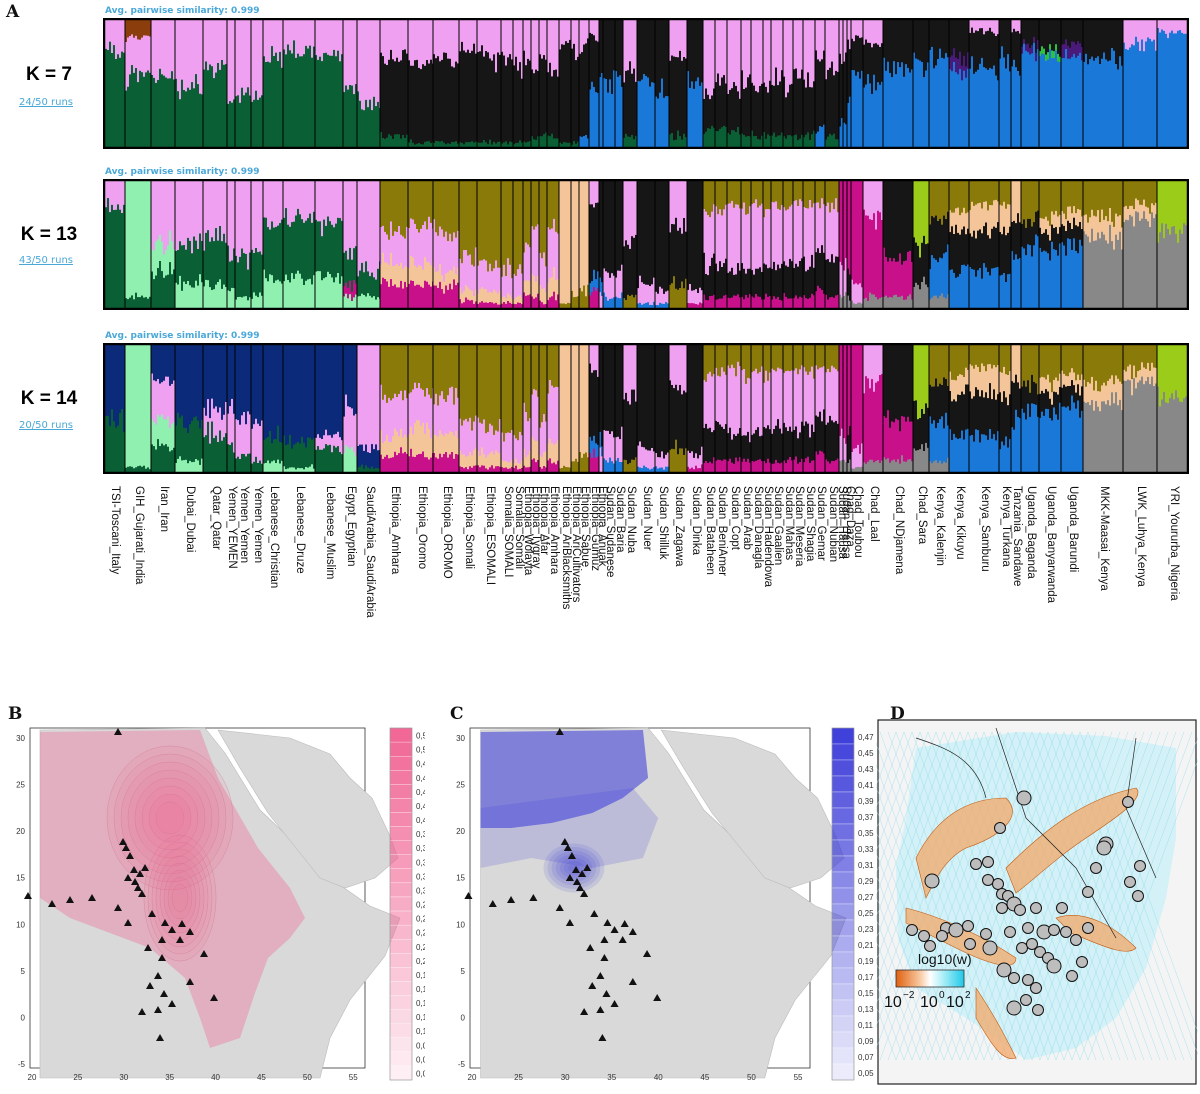 Image resolution: width=1200 pixels, height=1094 pixels. I want to click on runs-link: 24/50 runs, so click(46, 102).